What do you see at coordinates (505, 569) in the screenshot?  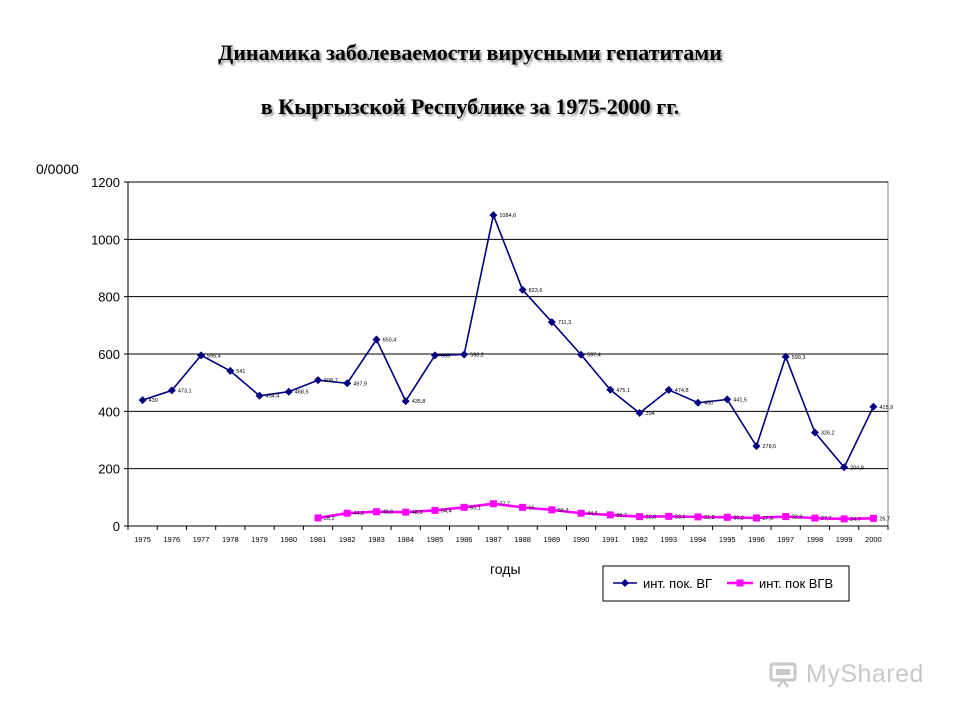 I see `x-axis-label: годы` at bounding box center [505, 569].